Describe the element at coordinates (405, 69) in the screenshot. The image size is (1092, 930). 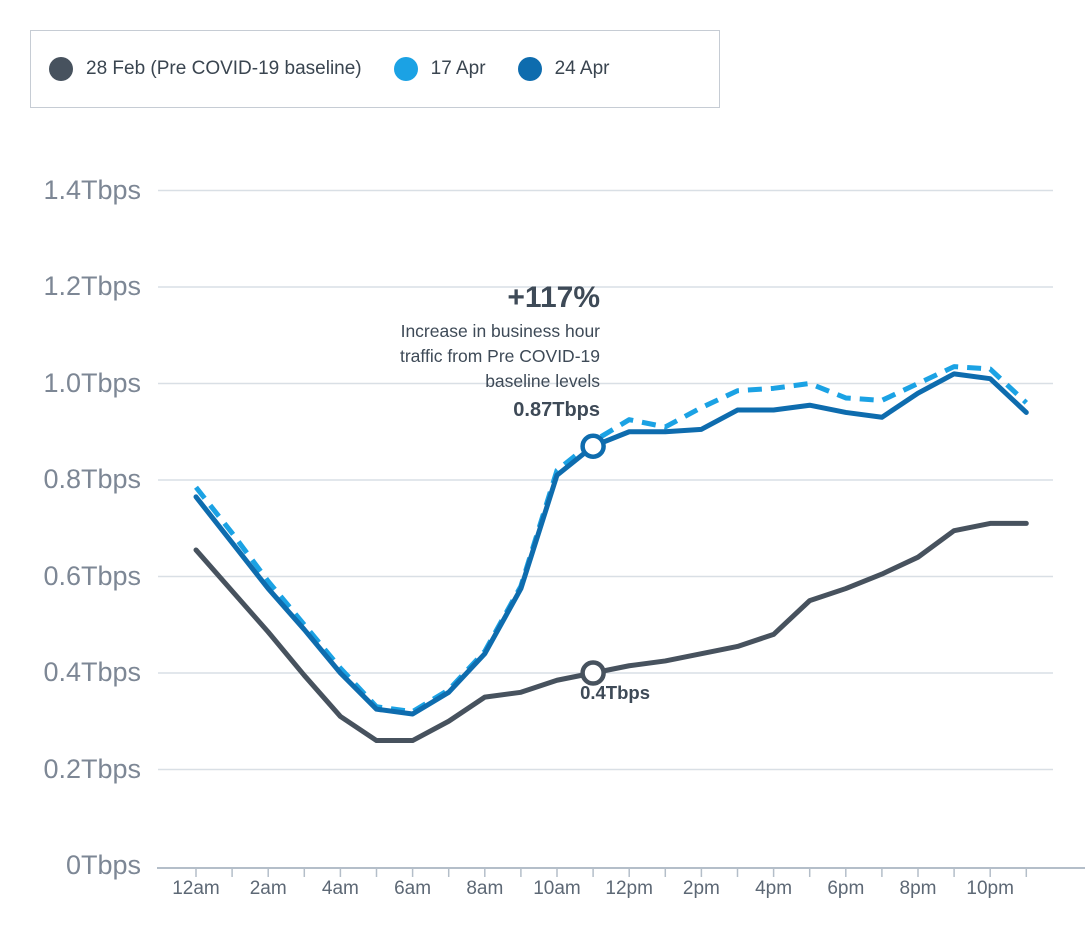
I see `legend-dot-17apr-icon` at that location.